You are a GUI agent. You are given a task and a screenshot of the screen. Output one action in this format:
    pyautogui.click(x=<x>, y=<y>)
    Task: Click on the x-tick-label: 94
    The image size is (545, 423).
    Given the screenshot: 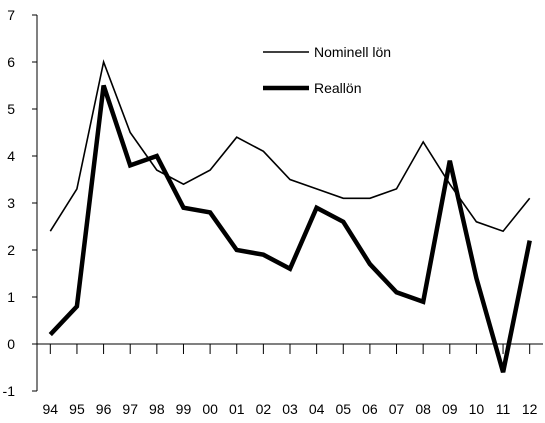 What is the action you would take?
    pyautogui.click(x=51, y=409)
    